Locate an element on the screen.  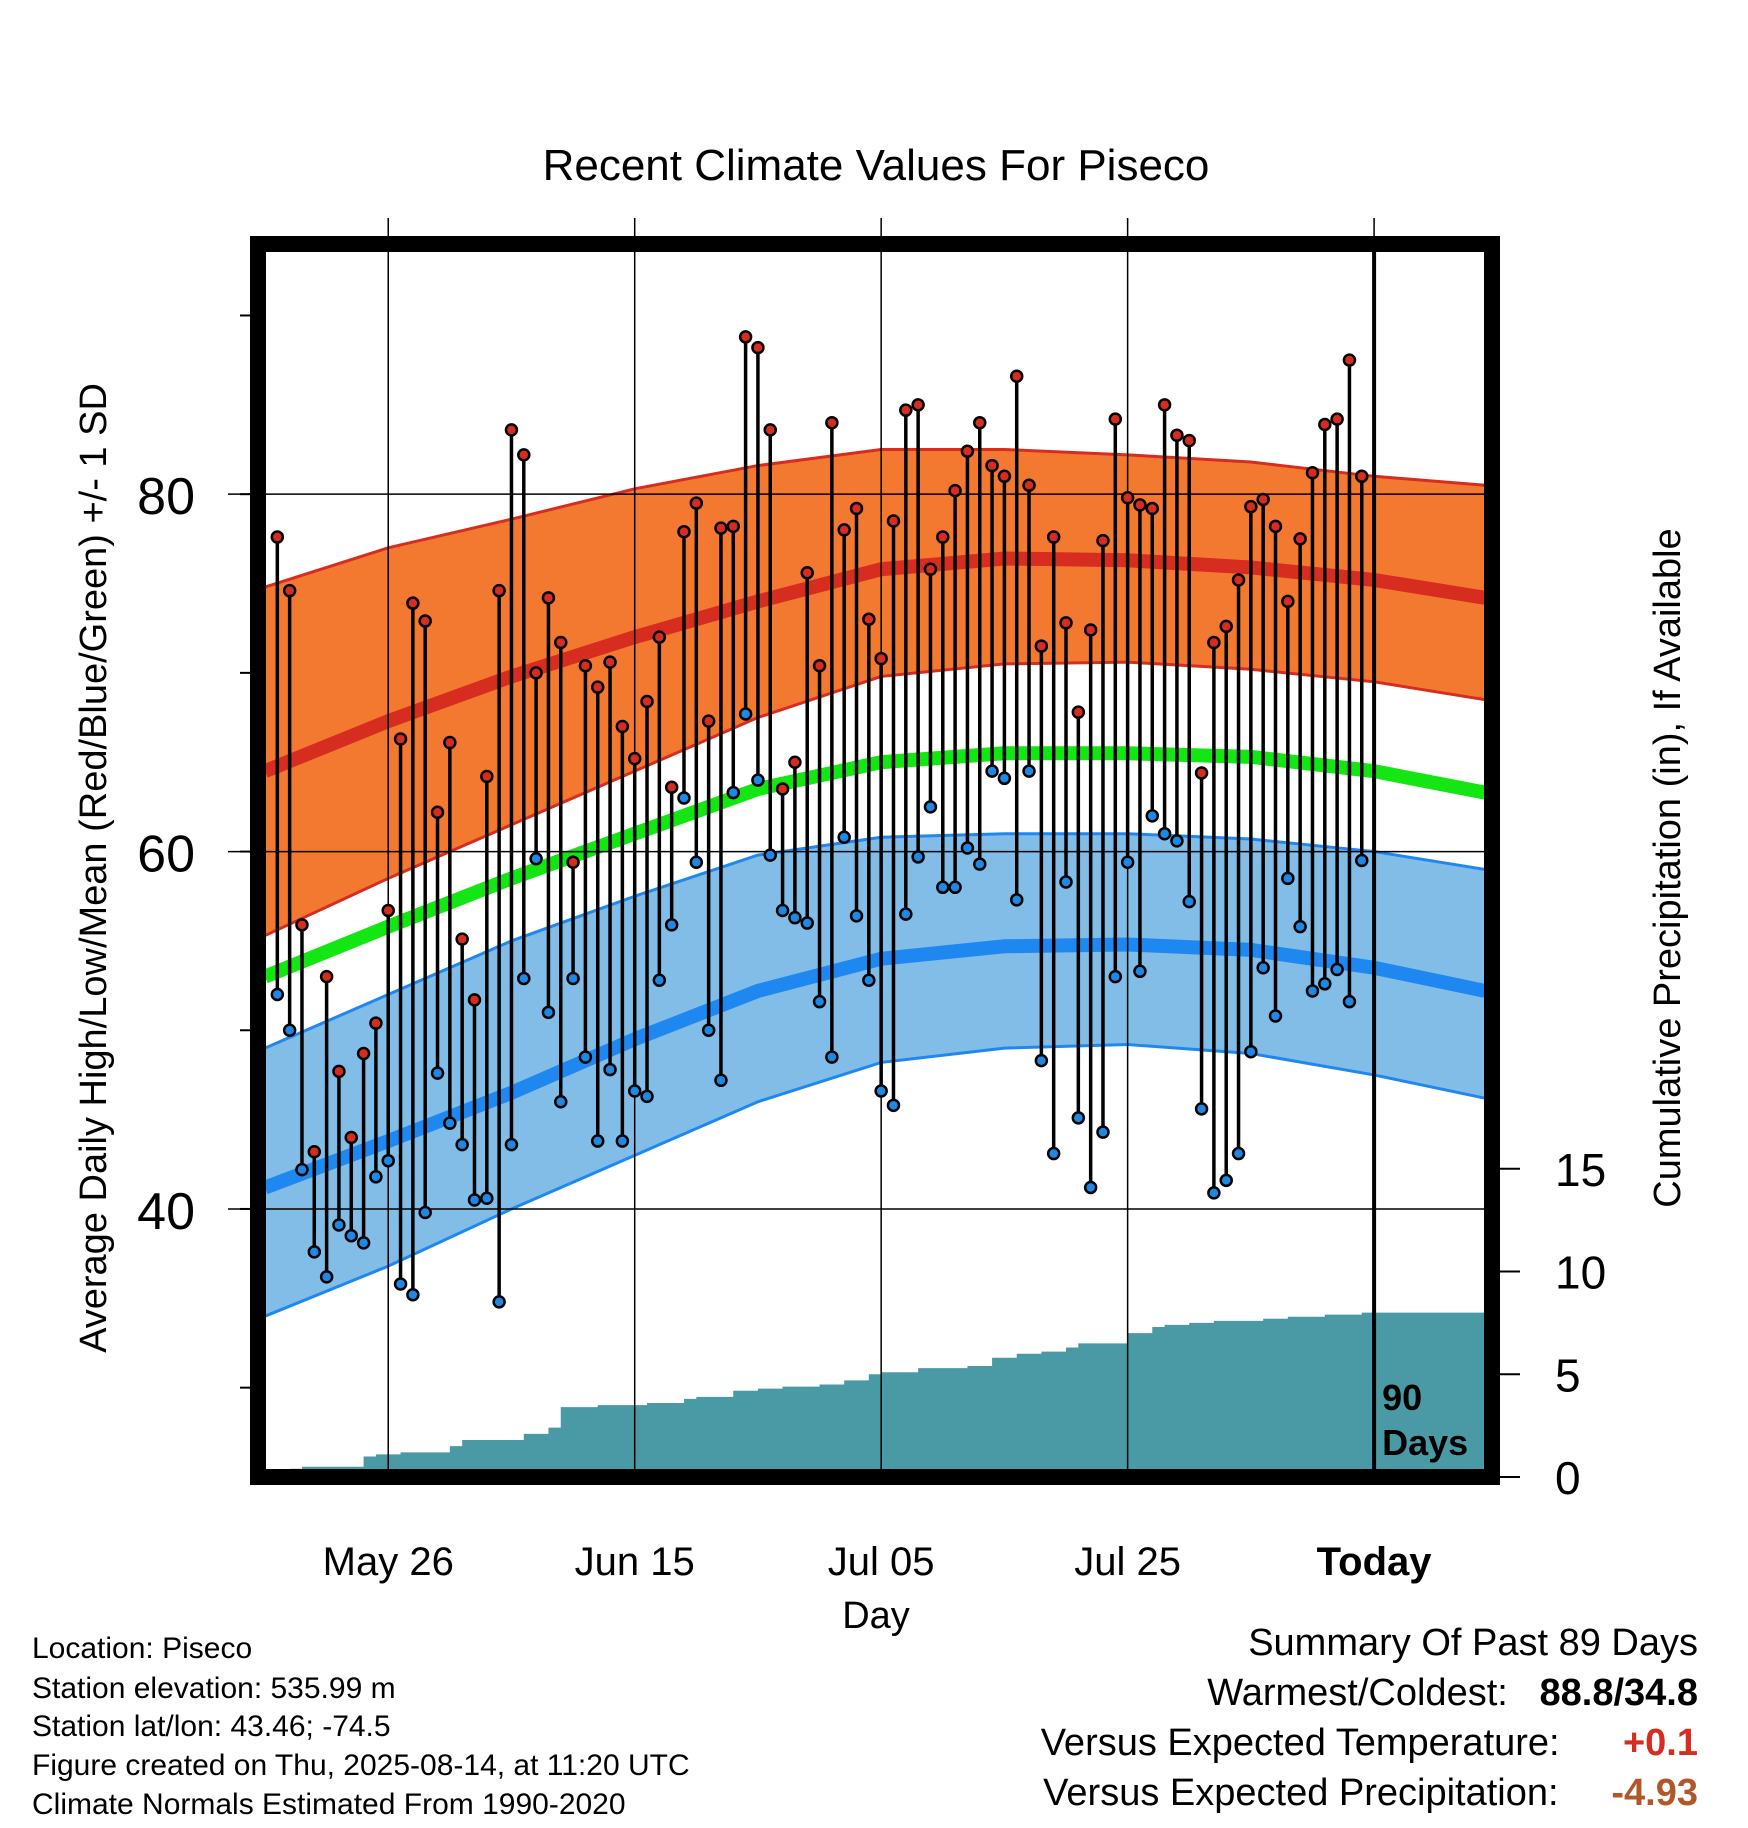
summary-warm-cold-value: 88.8/34.8 is located at coordinates (1618, 1693).